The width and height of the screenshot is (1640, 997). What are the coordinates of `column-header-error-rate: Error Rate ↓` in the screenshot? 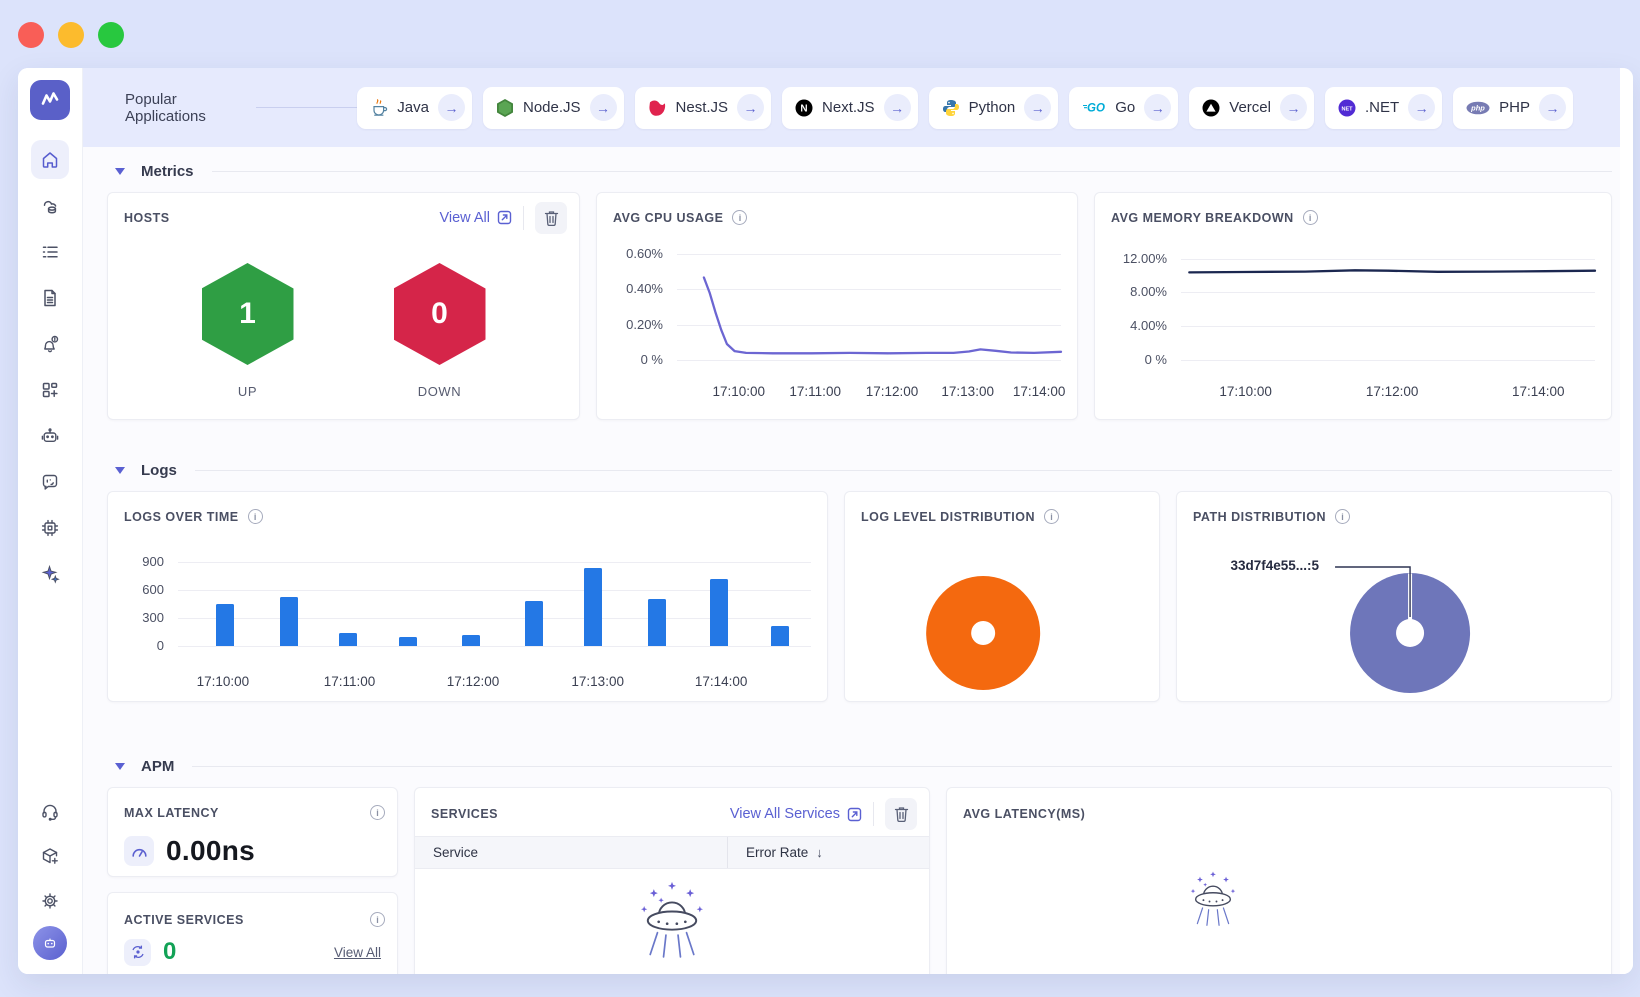 It's located at (828, 852).